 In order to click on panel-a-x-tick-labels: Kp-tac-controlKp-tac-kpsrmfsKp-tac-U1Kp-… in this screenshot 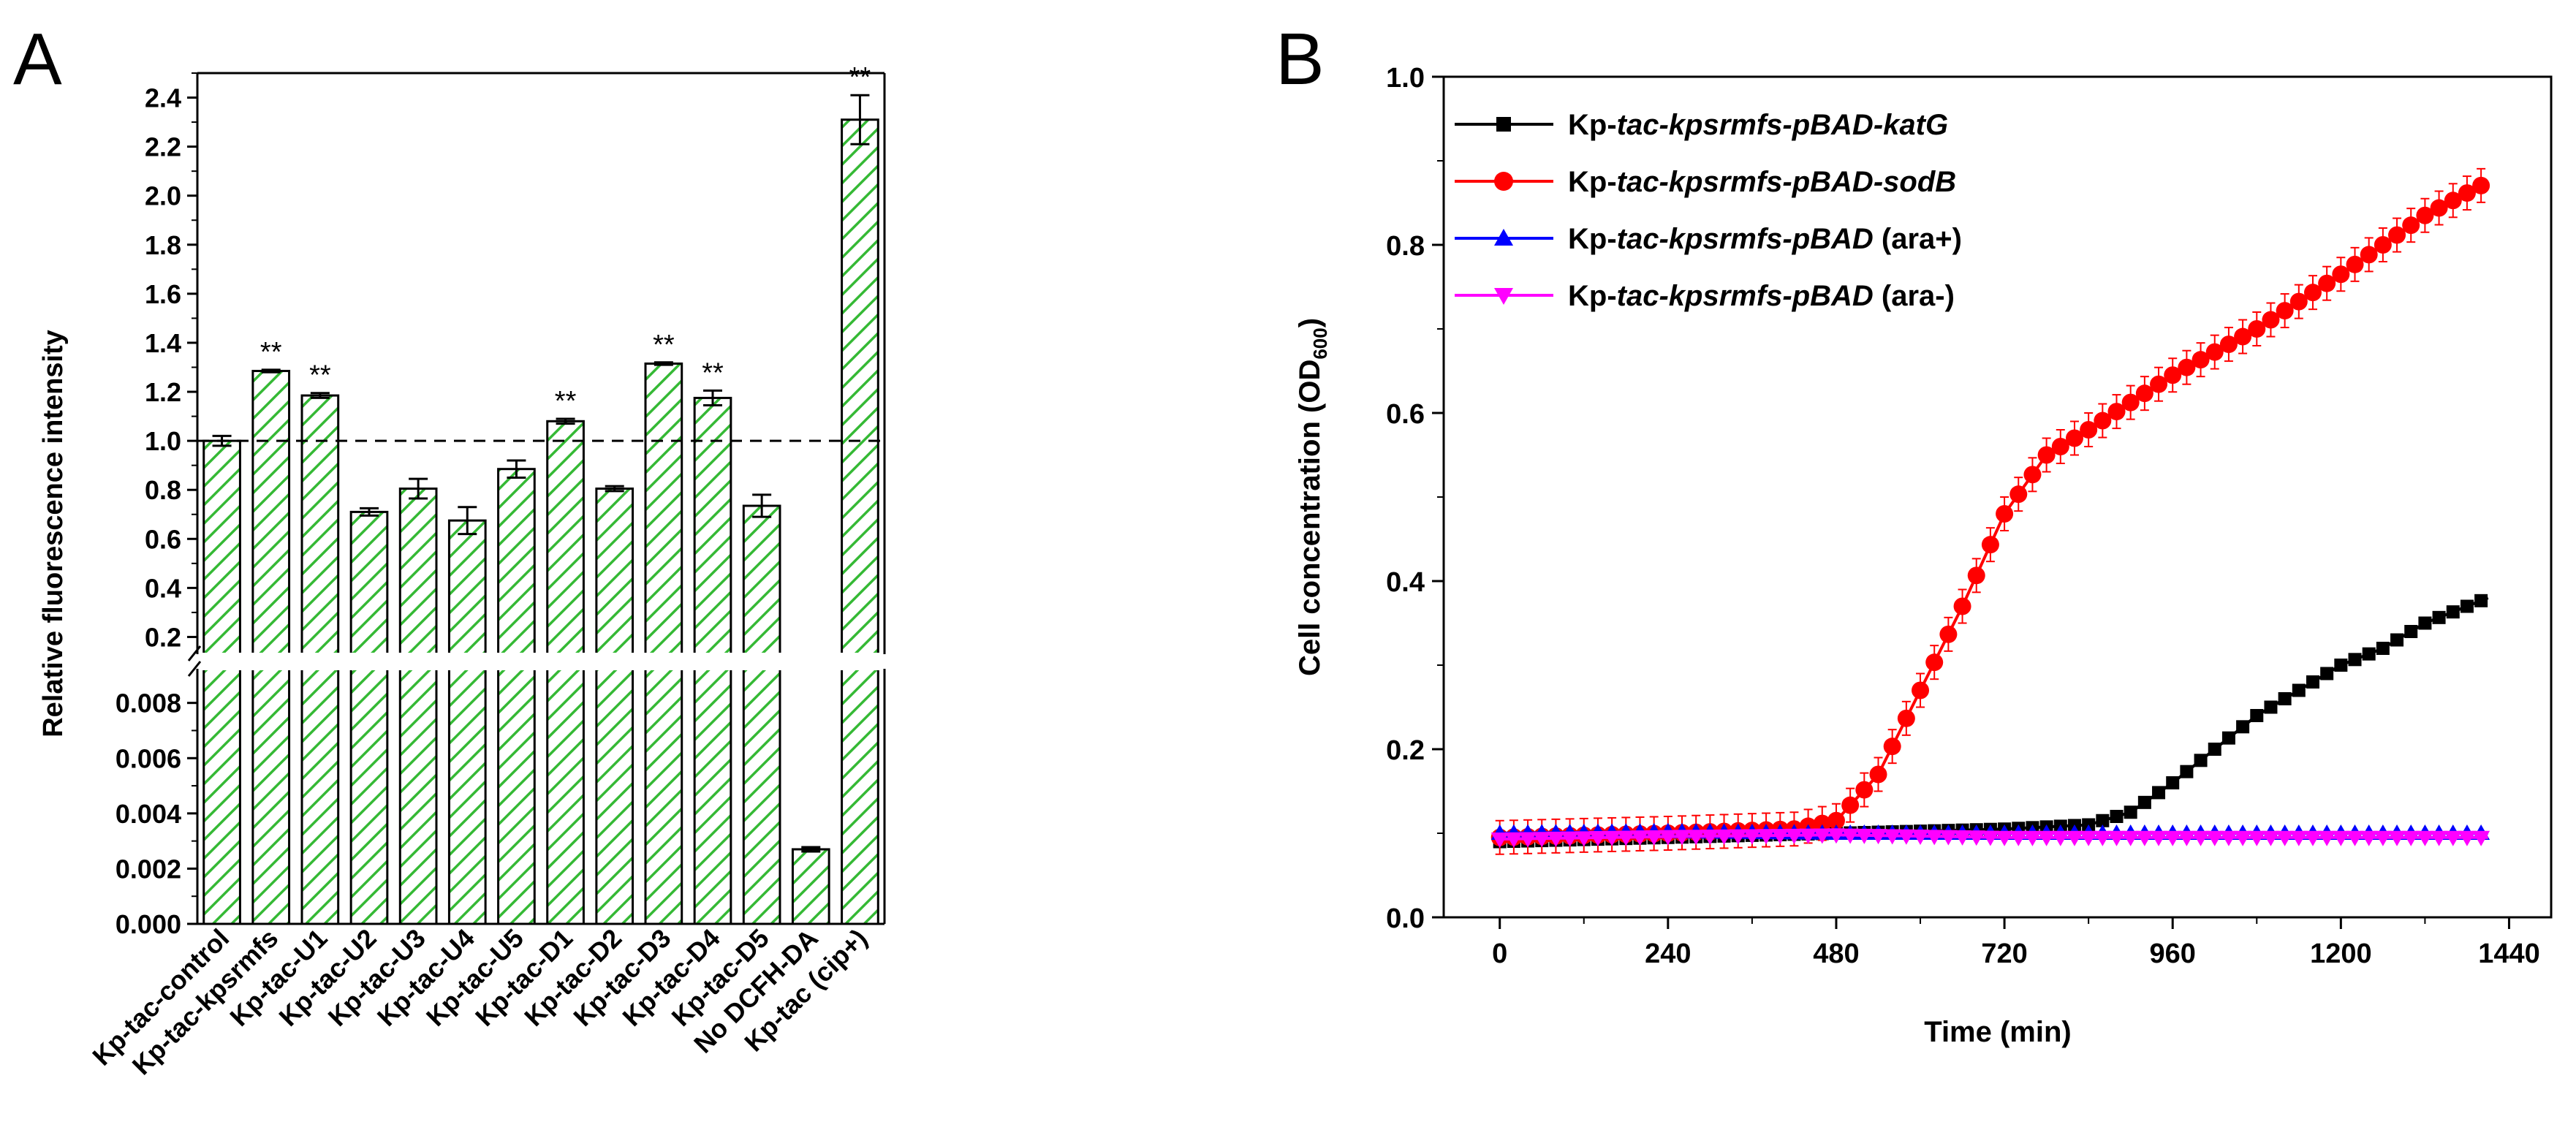, I will do `click(479, 1002)`.